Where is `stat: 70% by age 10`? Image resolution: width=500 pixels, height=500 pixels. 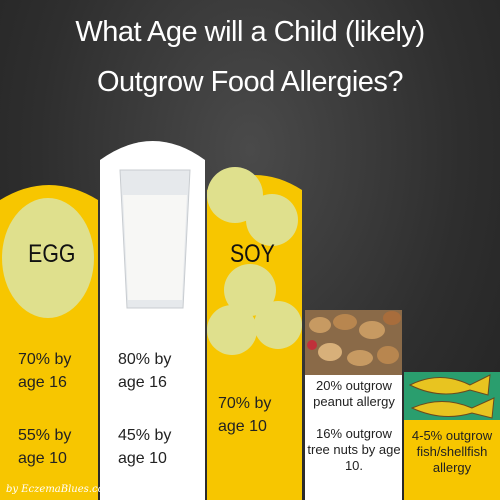 stat: 70% by age 10 is located at coordinates (245, 415).